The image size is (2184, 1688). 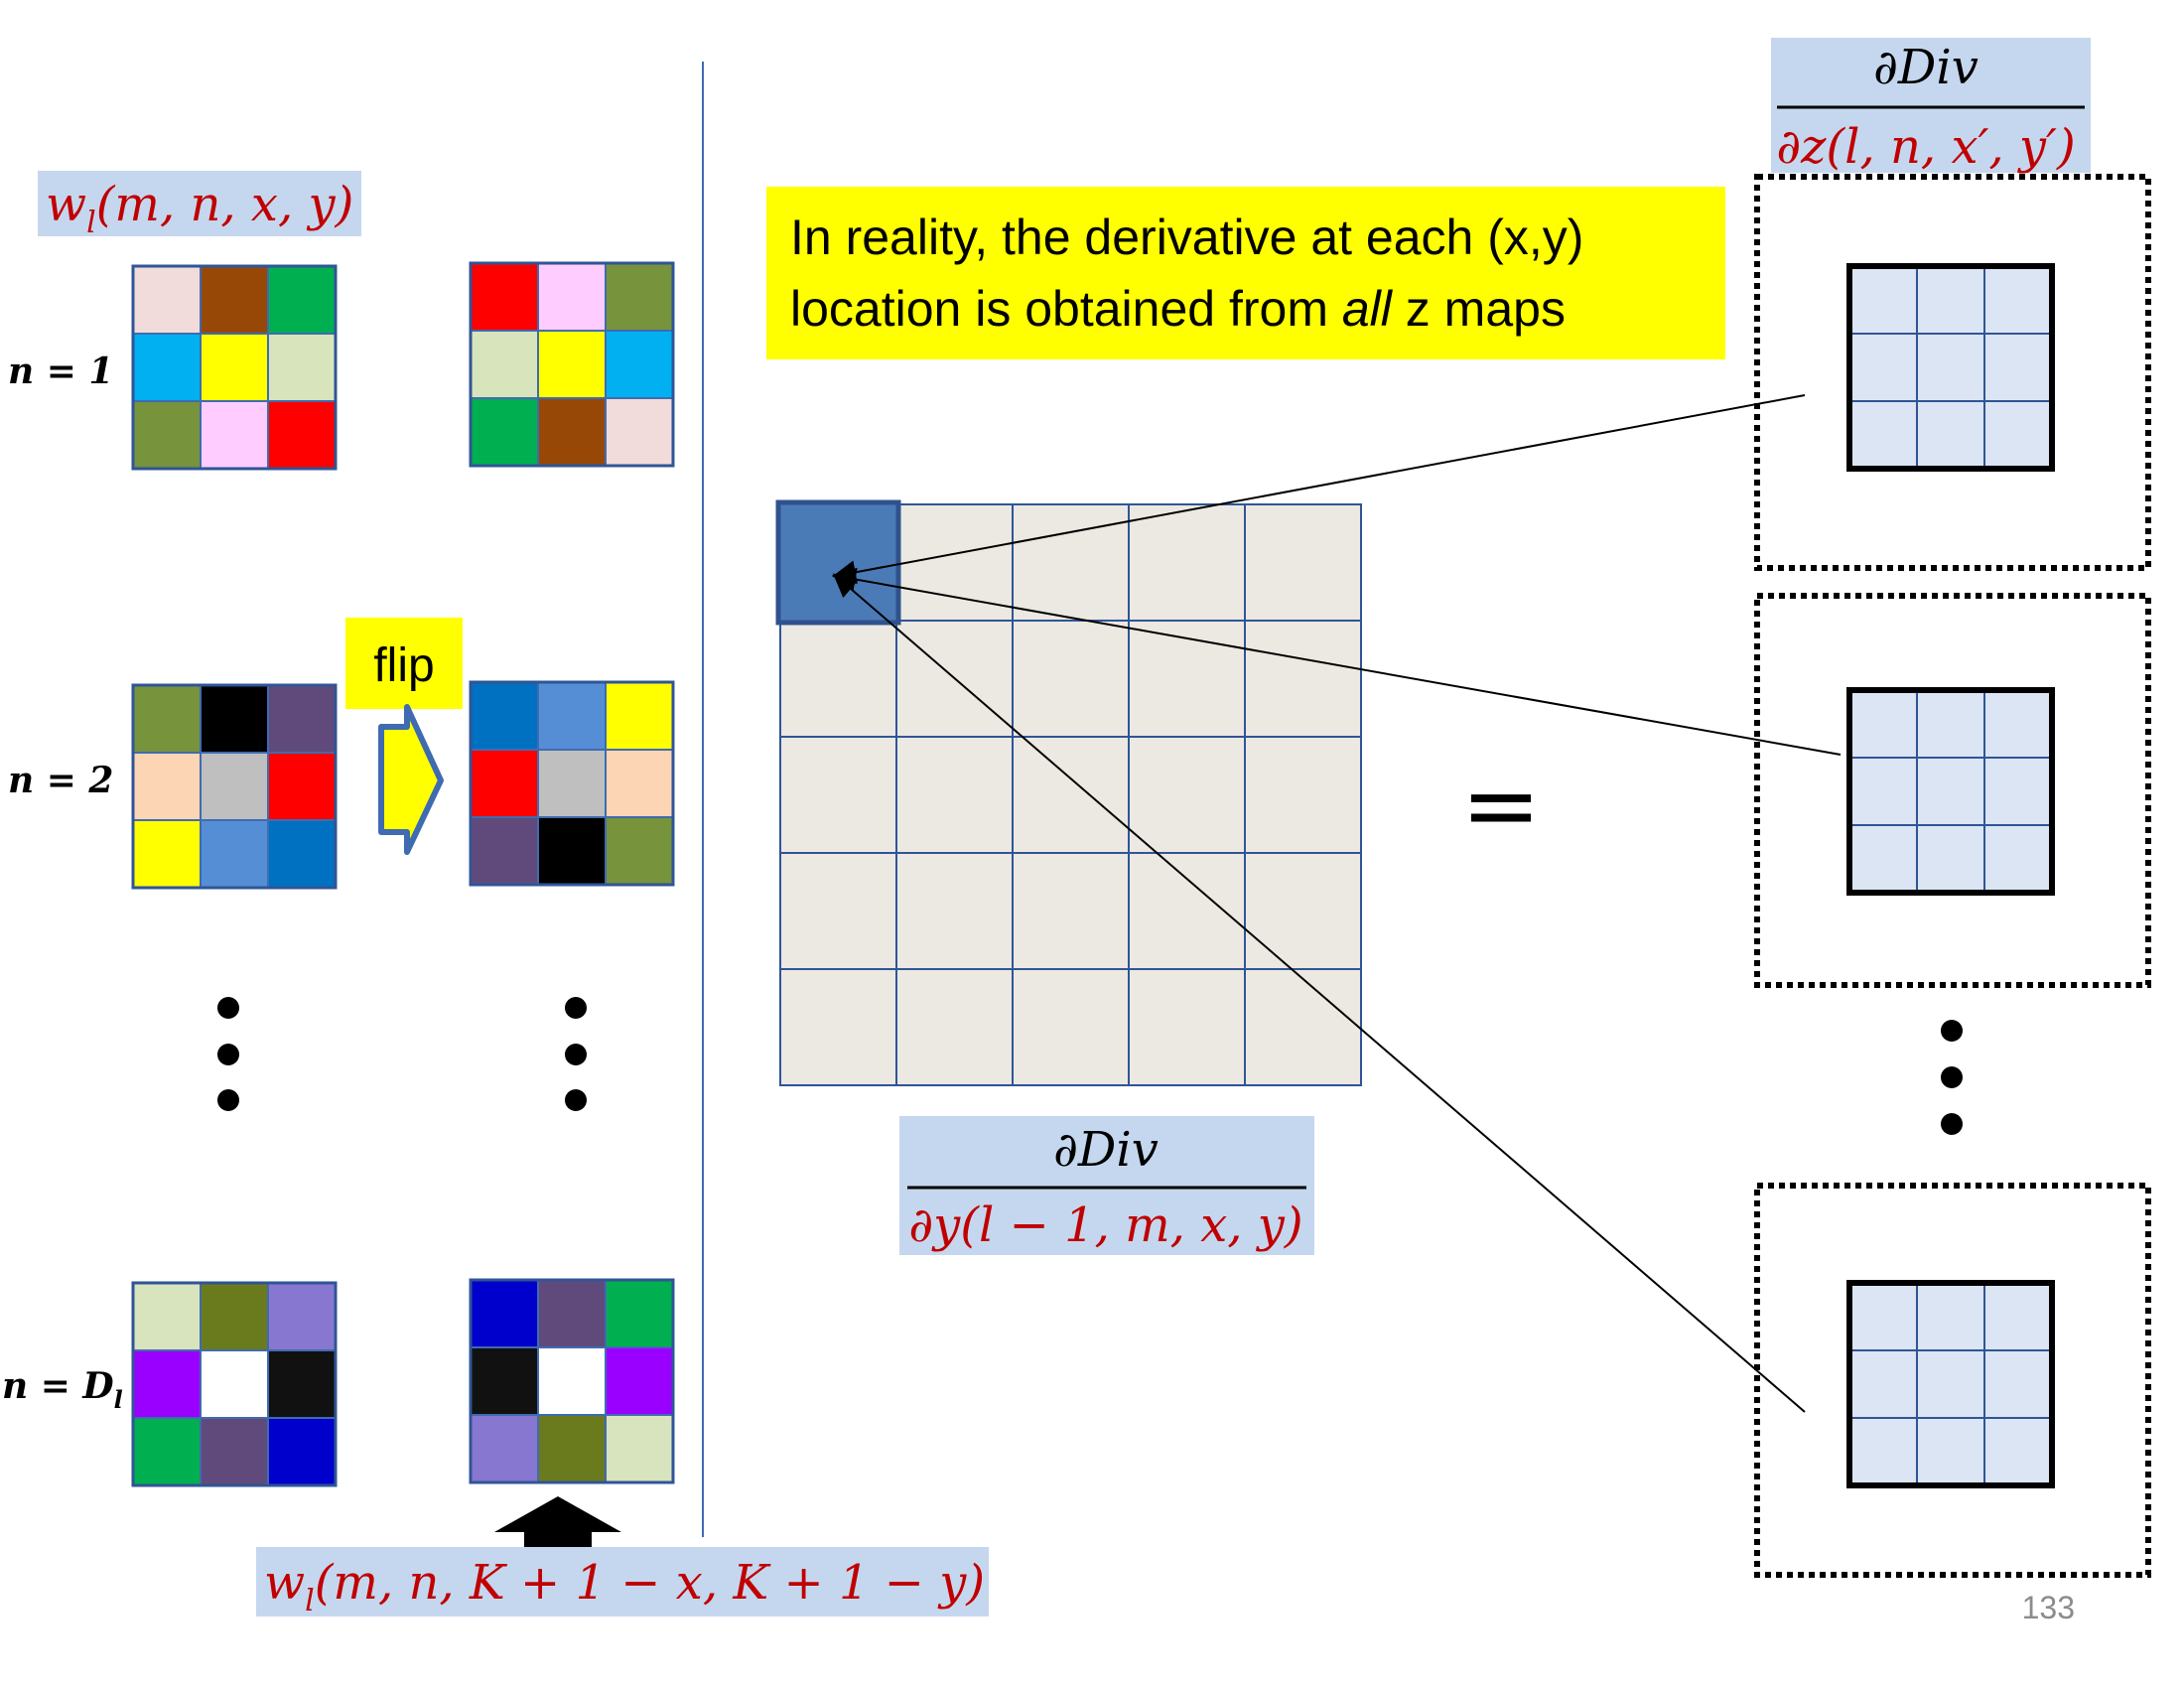 I want to click on dz-denominator: ∂z(l, n, x′, y′), so click(x=1925, y=147).